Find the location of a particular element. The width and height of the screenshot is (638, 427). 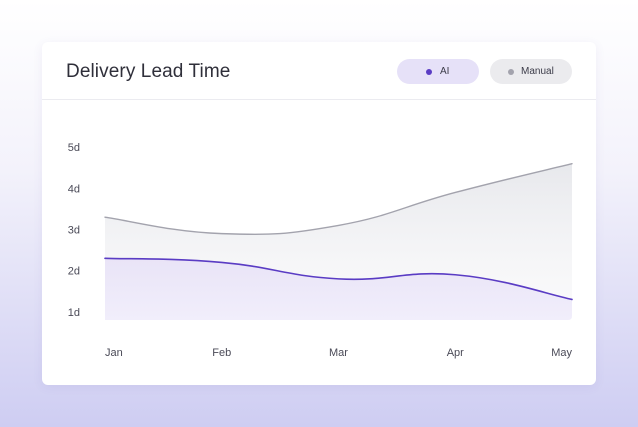

legend-manual-toggle: Manual is located at coordinates (531, 71).